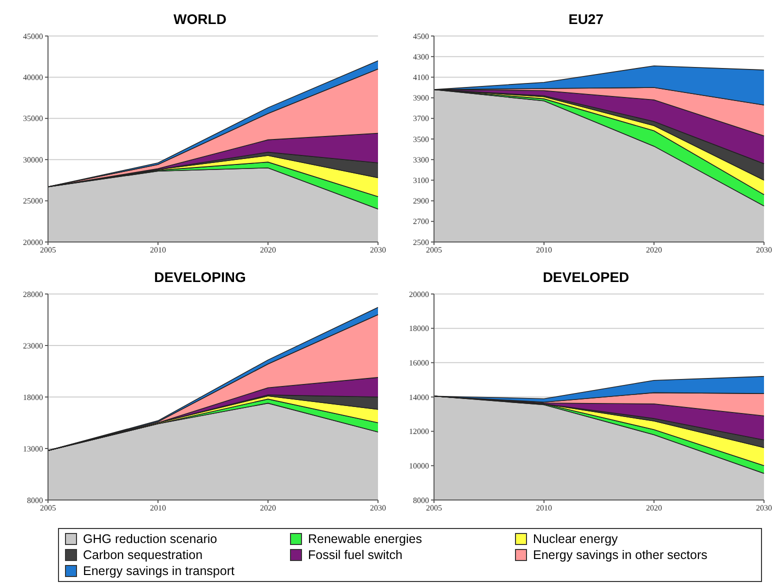  I want to click on y-tick-label: 10000, so click(419, 466).